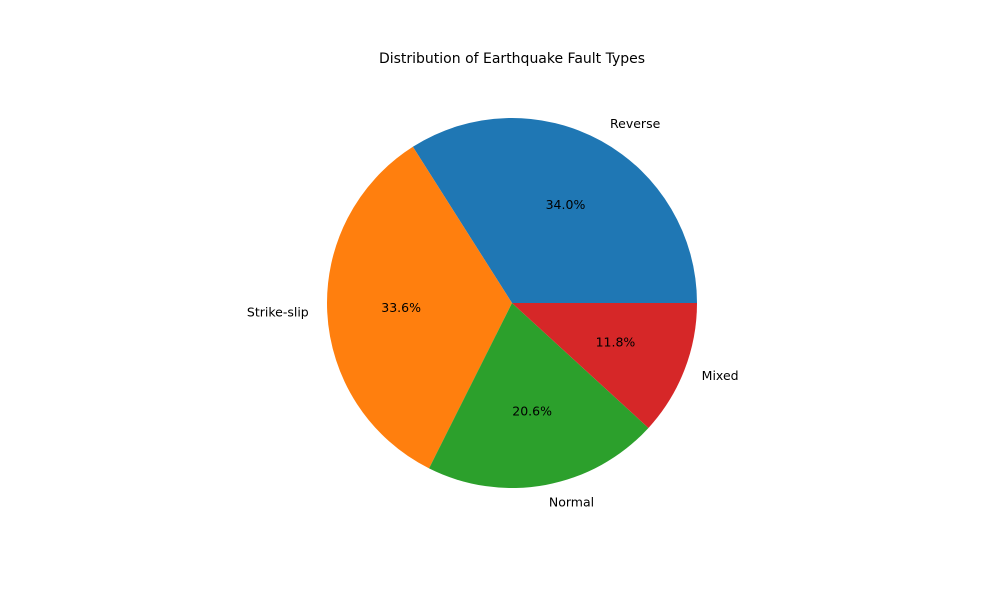 This screenshot has width=1000, height=600. Describe the element at coordinates (566, 204) in the screenshot. I see `slice-percent-reverse: 34.0%` at that location.